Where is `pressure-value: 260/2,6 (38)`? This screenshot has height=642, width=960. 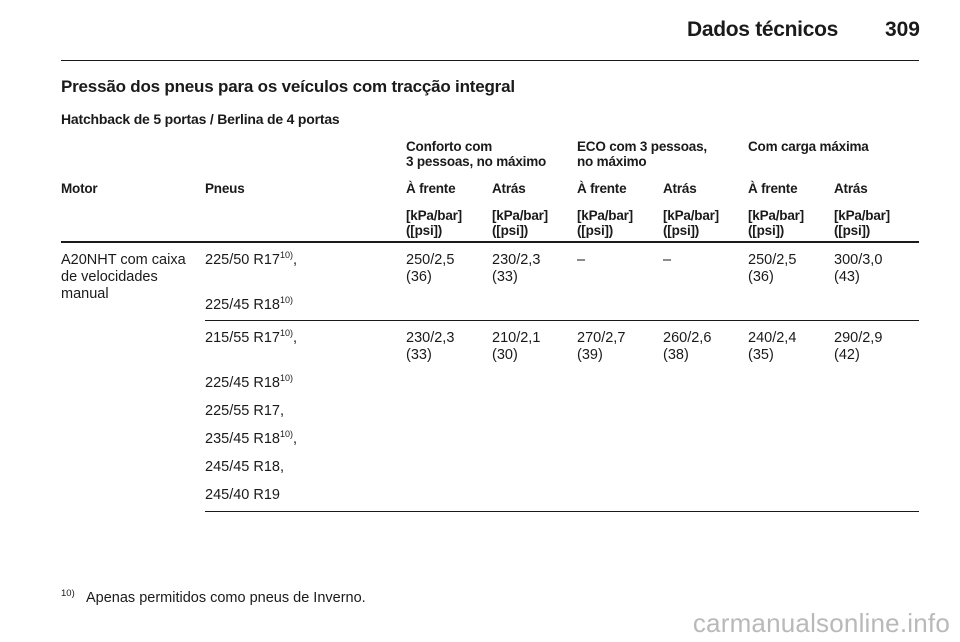 pressure-value: 260/2,6 (38) is located at coordinates (687, 346).